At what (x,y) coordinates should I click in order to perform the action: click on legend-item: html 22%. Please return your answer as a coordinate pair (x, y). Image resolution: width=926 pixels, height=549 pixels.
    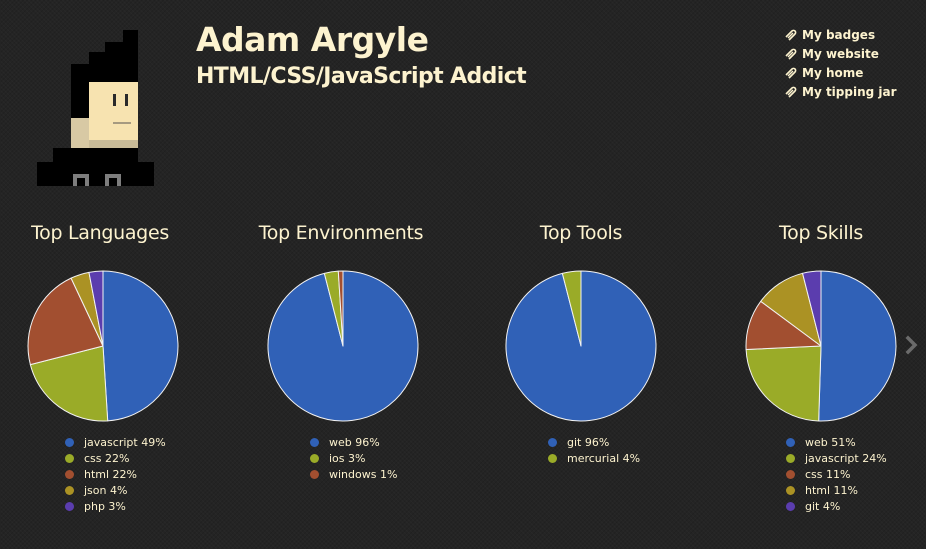
    Looking at the image, I should click on (115, 474).